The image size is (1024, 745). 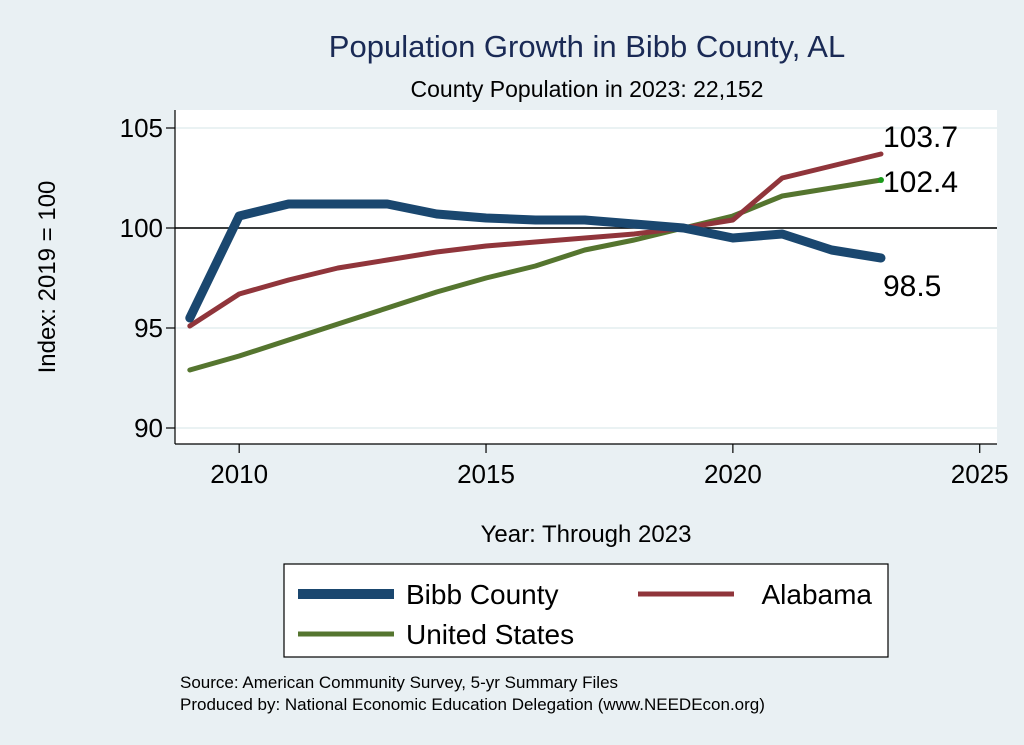 What do you see at coordinates (490, 634) in the screenshot?
I see `legend-label: United States` at bounding box center [490, 634].